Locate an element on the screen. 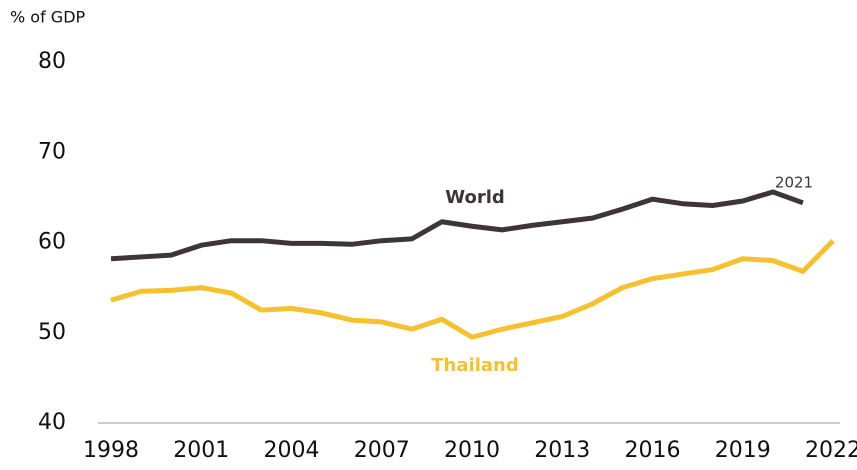 The height and width of the screenshot is (470, 857). y-tick-label: 70 is located at coordinates (52, 151).